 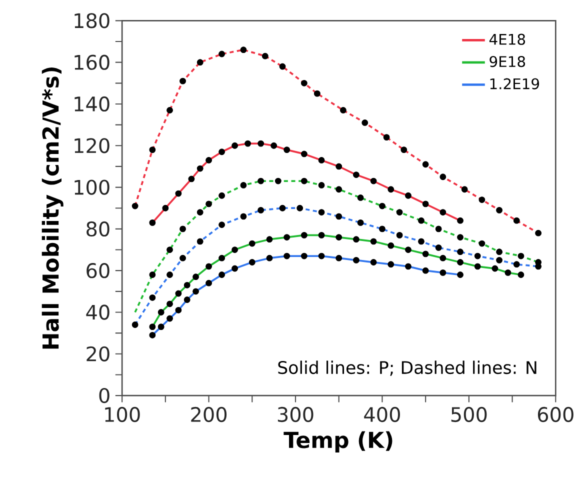 I want to click on x-tick-label: 100, so click(x=122, y=414).